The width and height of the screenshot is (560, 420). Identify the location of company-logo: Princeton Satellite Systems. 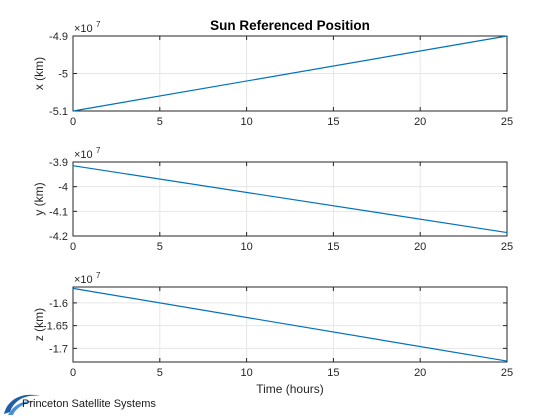
(102, 404).